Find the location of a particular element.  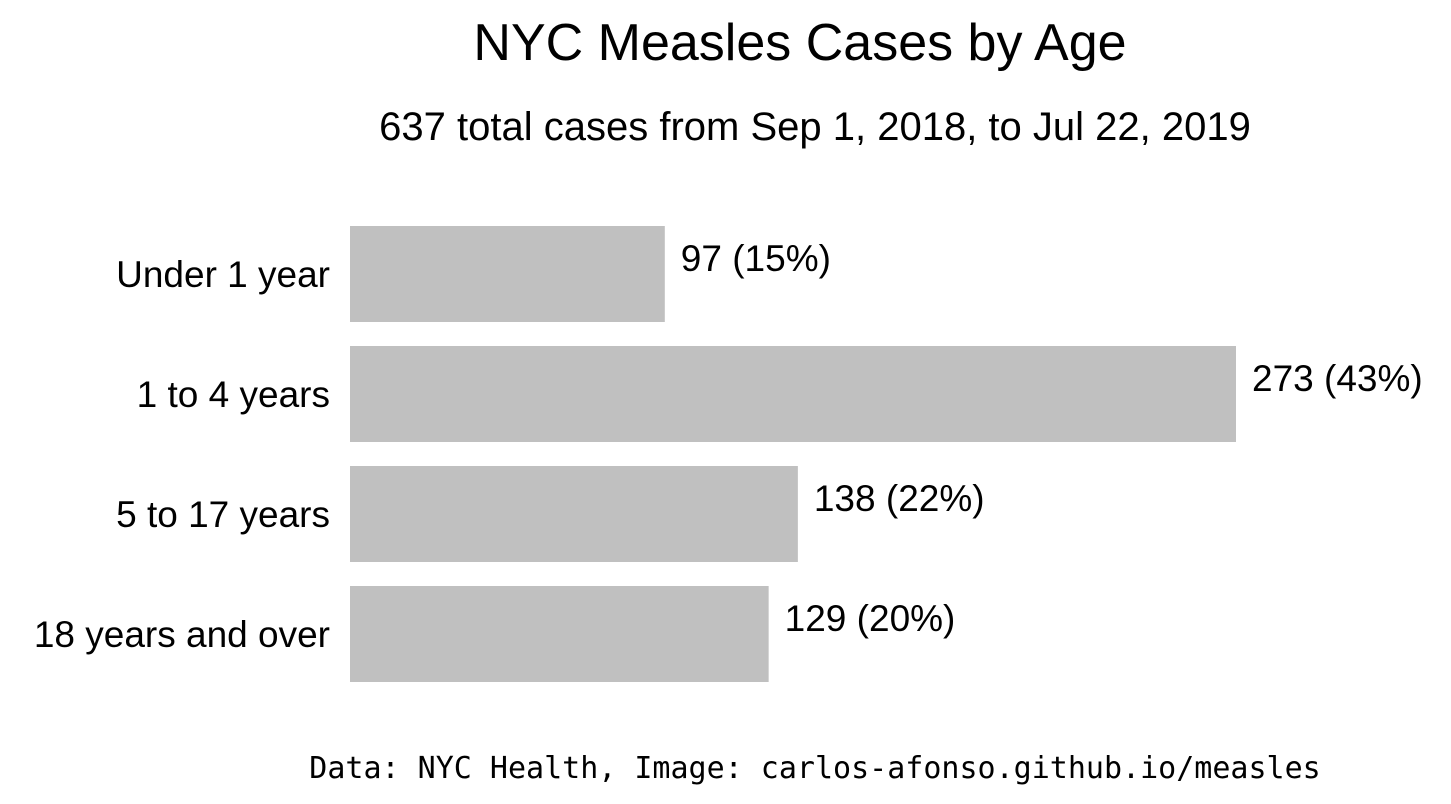

data-label: 138 (22%) is located at coordinates (899, 498).